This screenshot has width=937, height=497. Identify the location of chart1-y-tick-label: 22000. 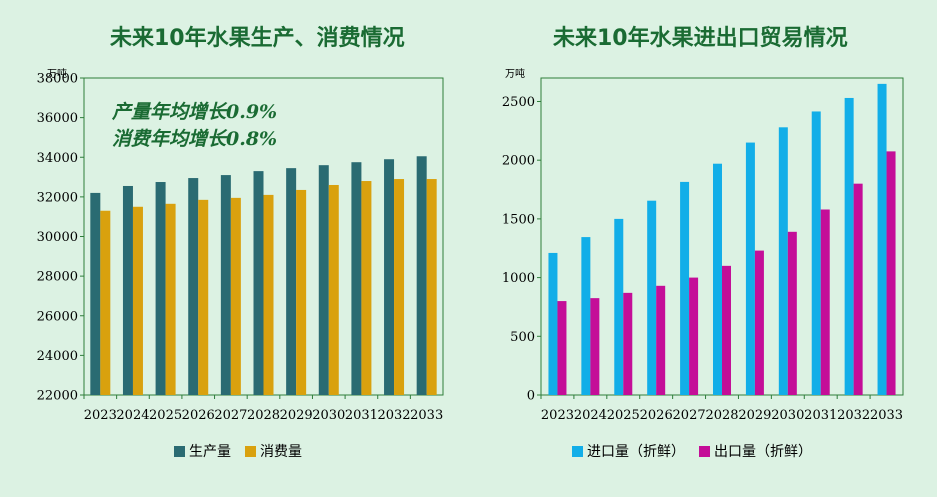
(57, 396).